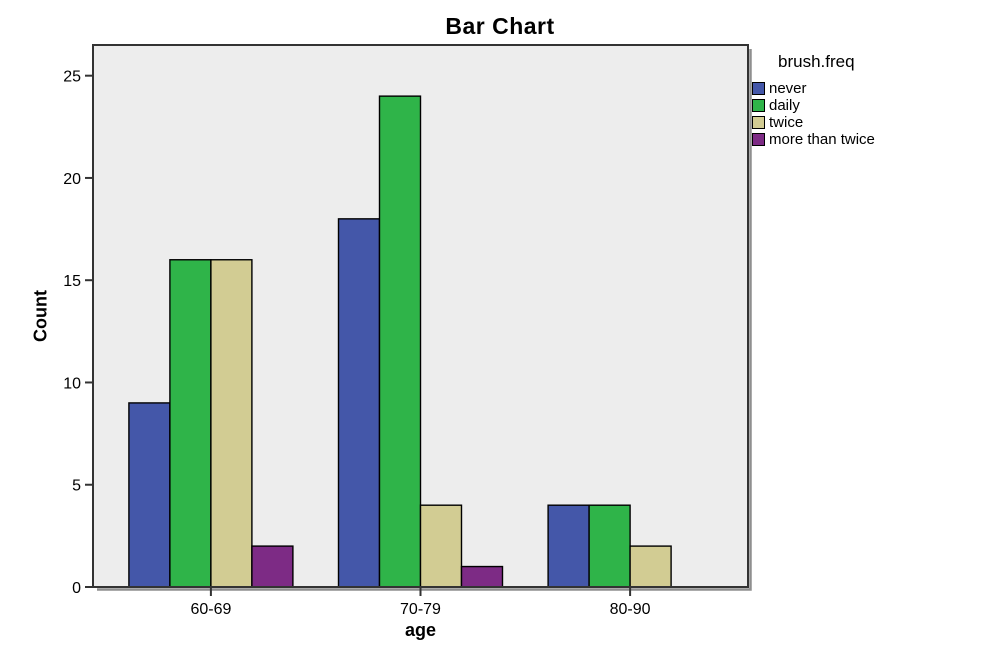 The width and height of the screenshot is (1000, 668). What do you see at coordinates (784, 105) in the screenshot?
I see `legend-label: daily` at bounding box center [784, 105].